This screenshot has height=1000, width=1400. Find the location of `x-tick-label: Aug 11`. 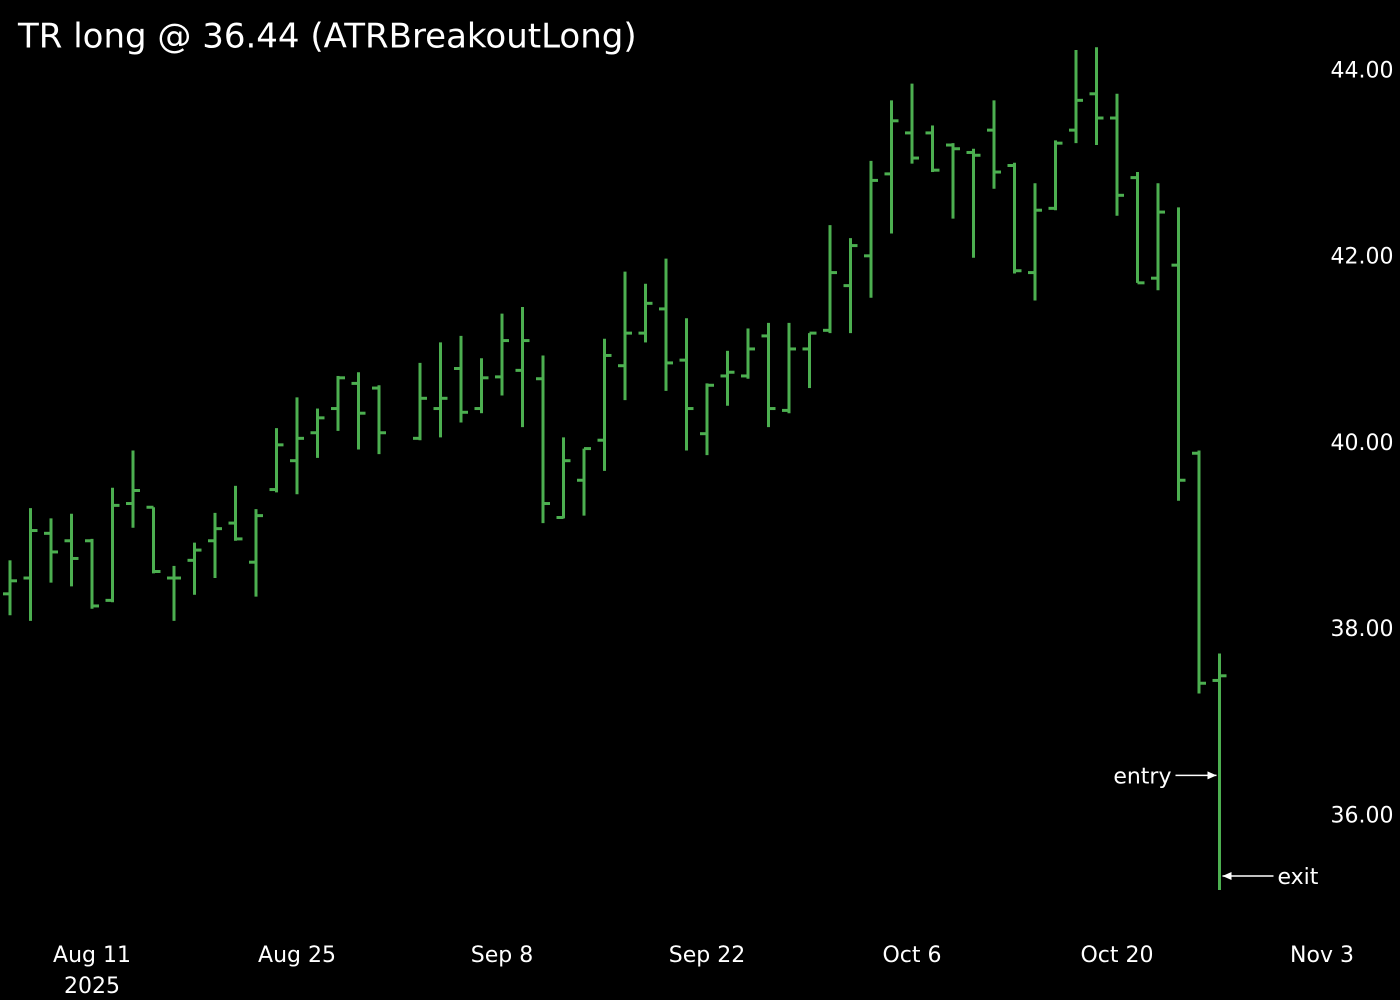

x-tick-label: Aug 11 is located at coordinates (92, 955).